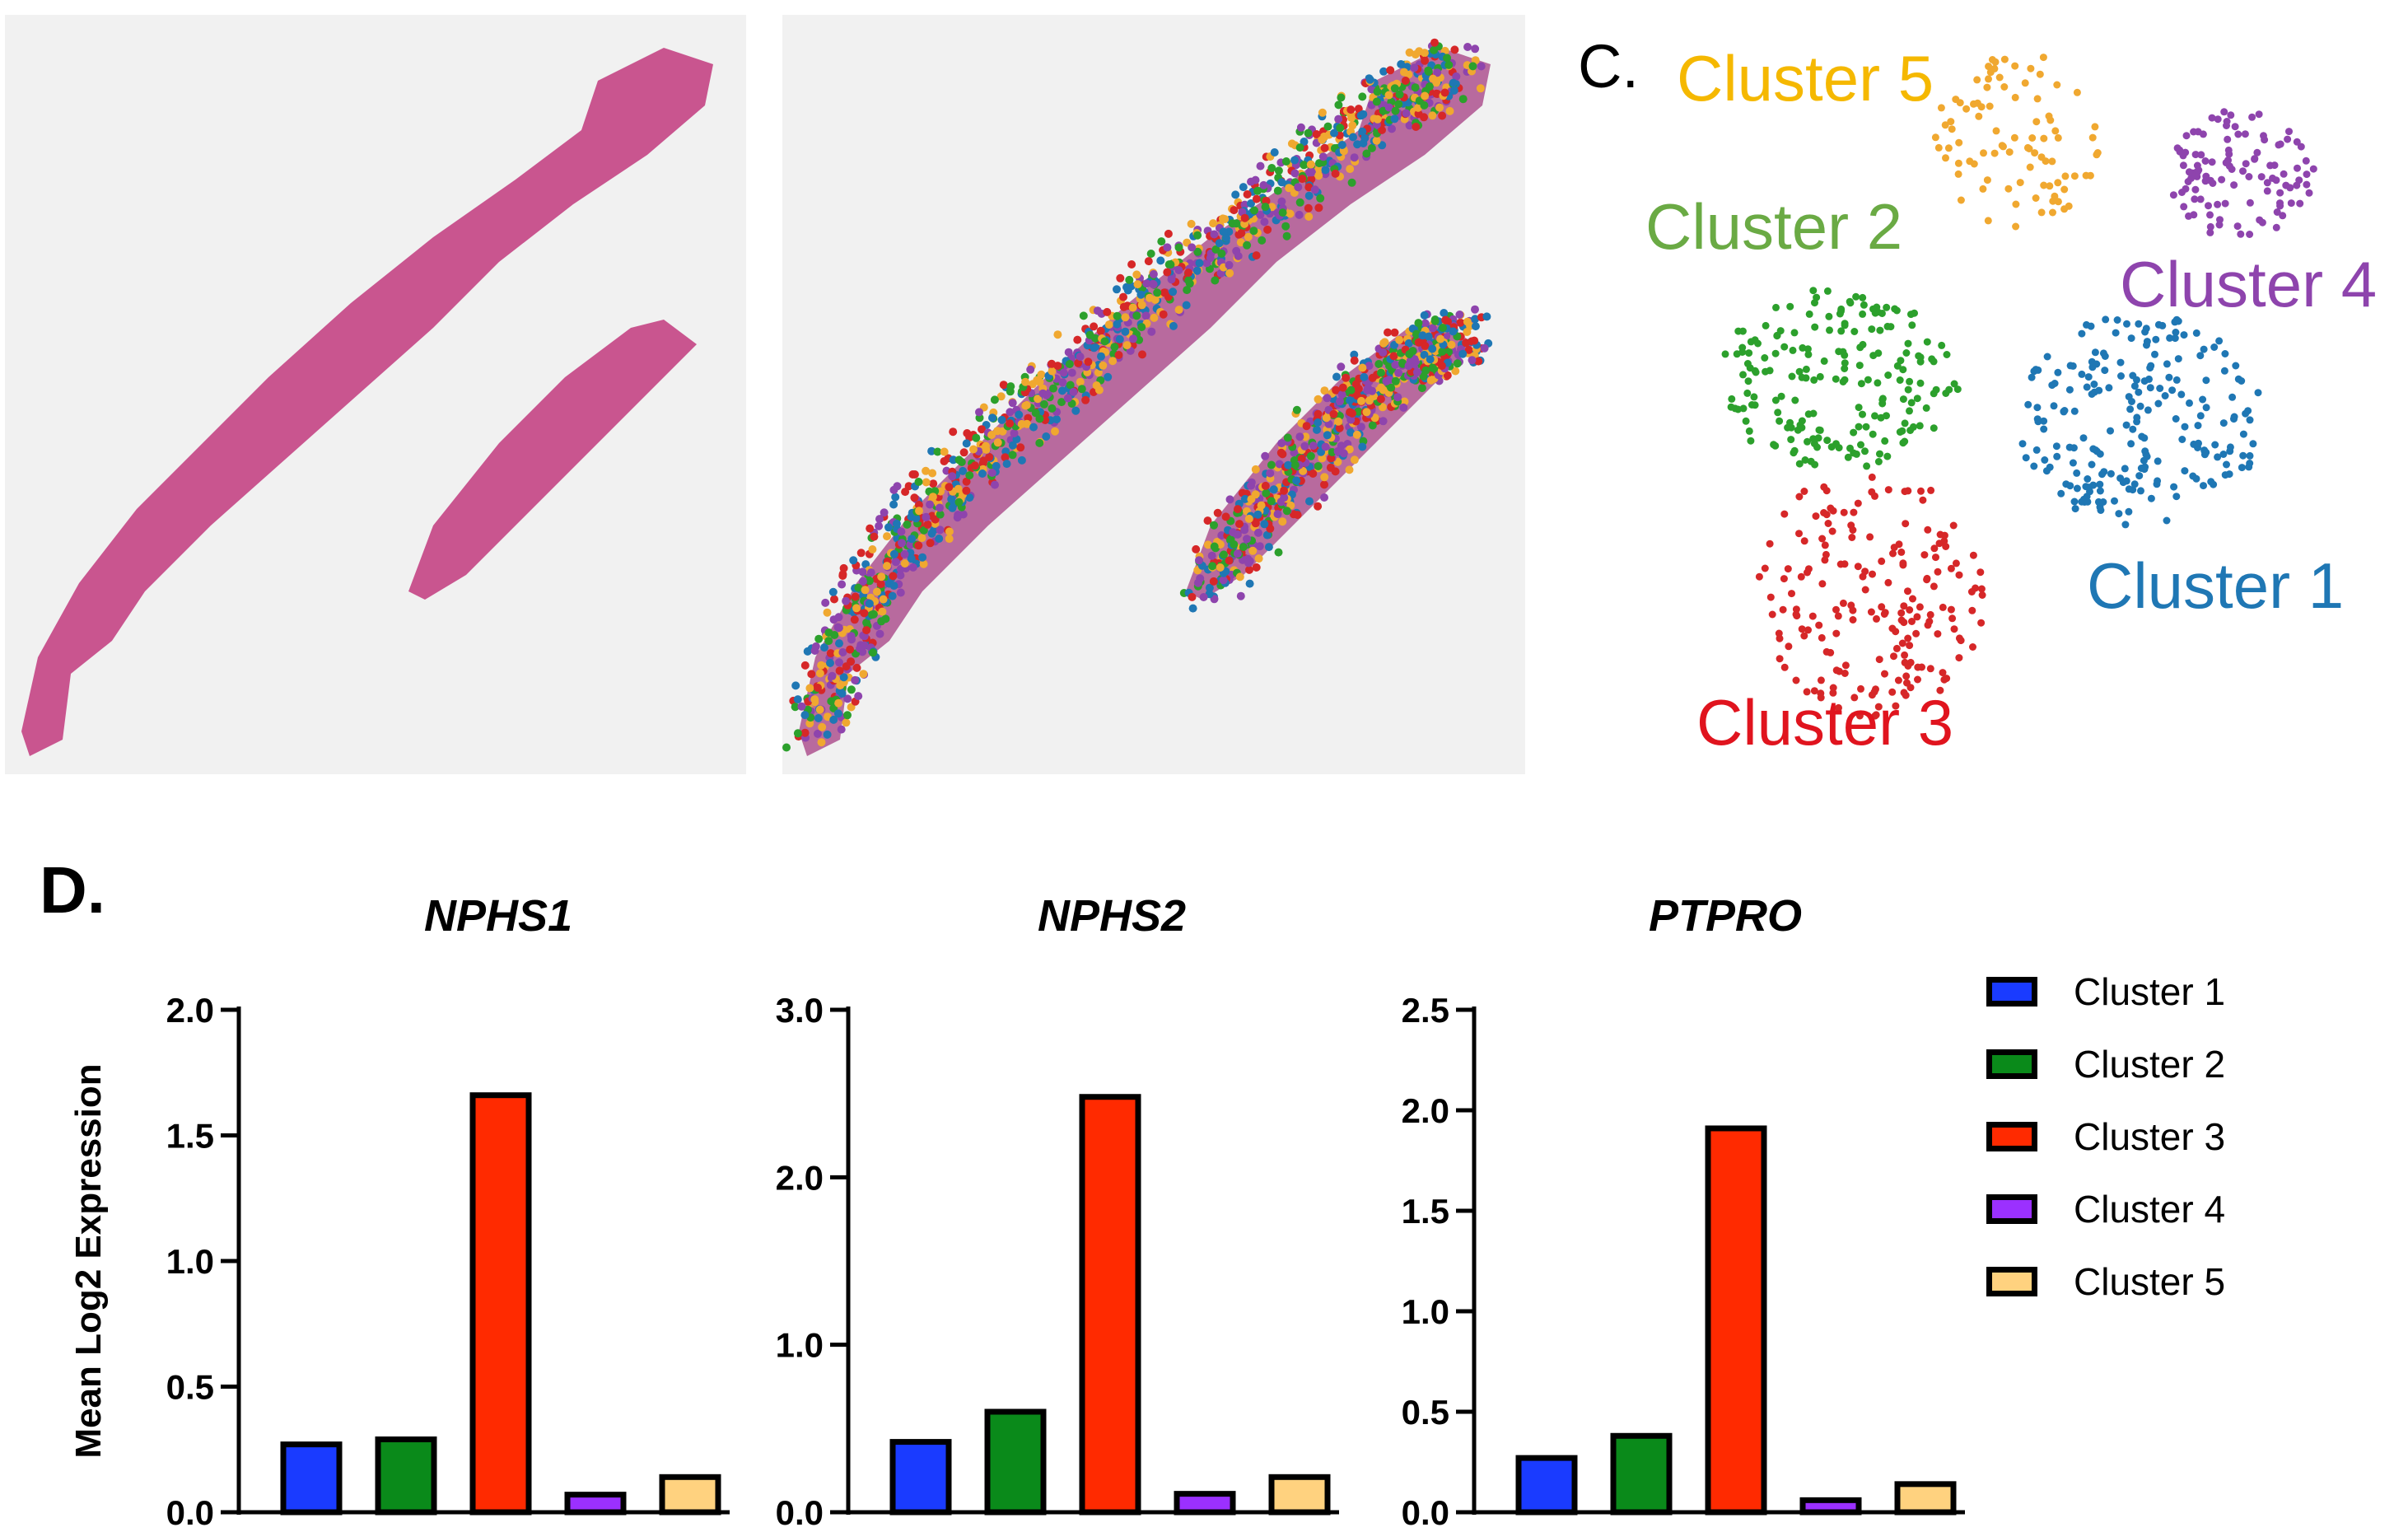  What do you see at coordinates (2150, 1136) in the screenshot?
I see `legend-label: Cluster 3` at bounding box center [2150, 1136].